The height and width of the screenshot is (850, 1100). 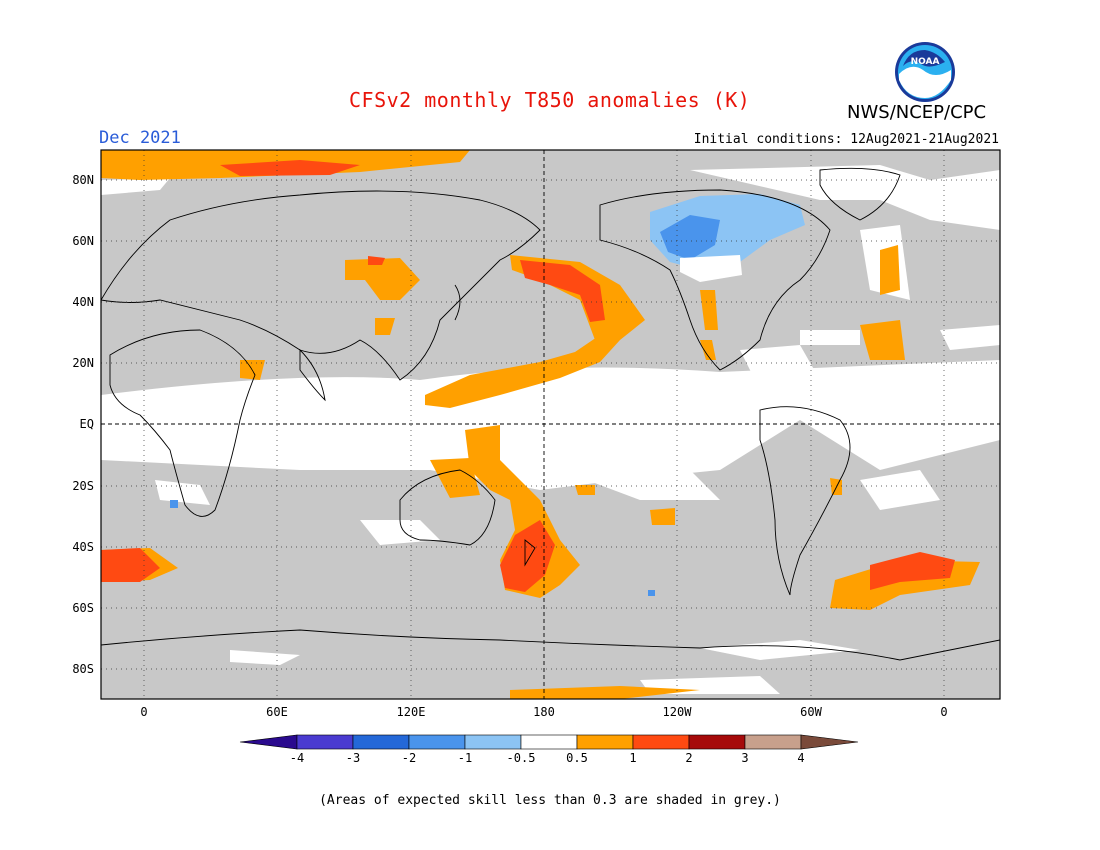 What do you see at coordinates (411, 712) in the screenshot?
I see `lon-label: 120E` at bounding box center [411, 712].